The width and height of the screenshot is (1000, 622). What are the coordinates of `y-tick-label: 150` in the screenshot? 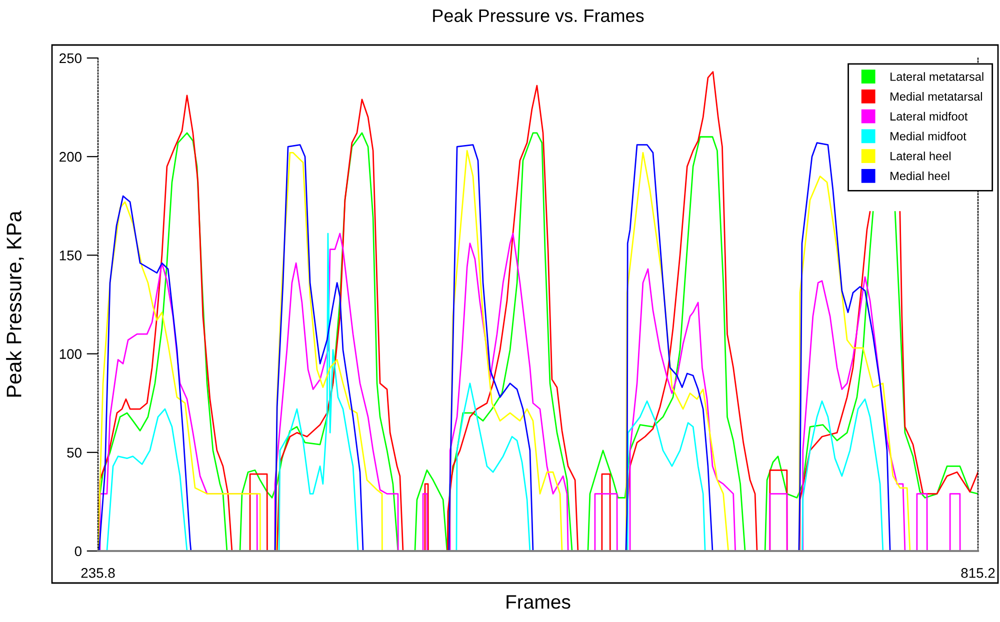 It's located at (71, 255).